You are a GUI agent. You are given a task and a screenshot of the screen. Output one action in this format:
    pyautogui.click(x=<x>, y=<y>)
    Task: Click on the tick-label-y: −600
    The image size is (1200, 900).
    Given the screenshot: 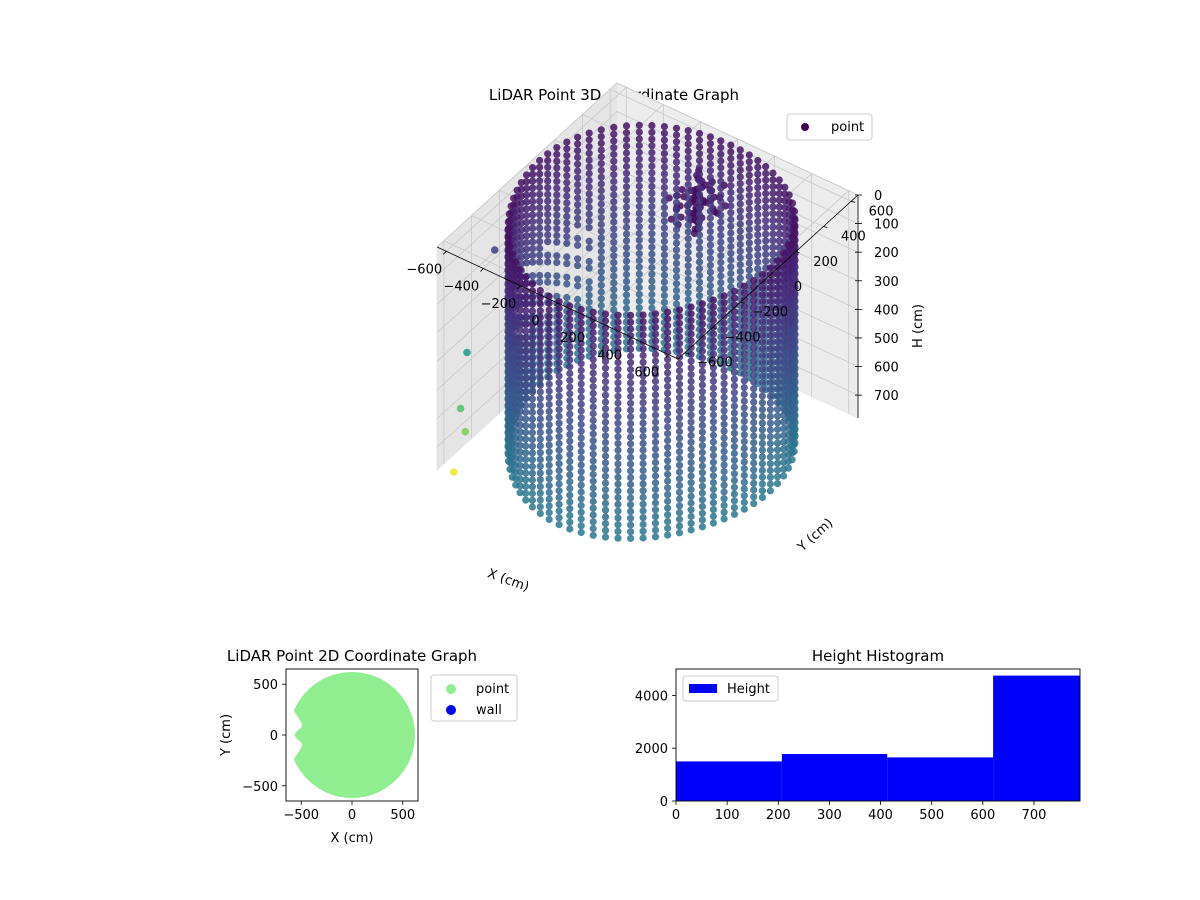 What is the action you would take?
    pyautogui.click(x=715, y=363)
    